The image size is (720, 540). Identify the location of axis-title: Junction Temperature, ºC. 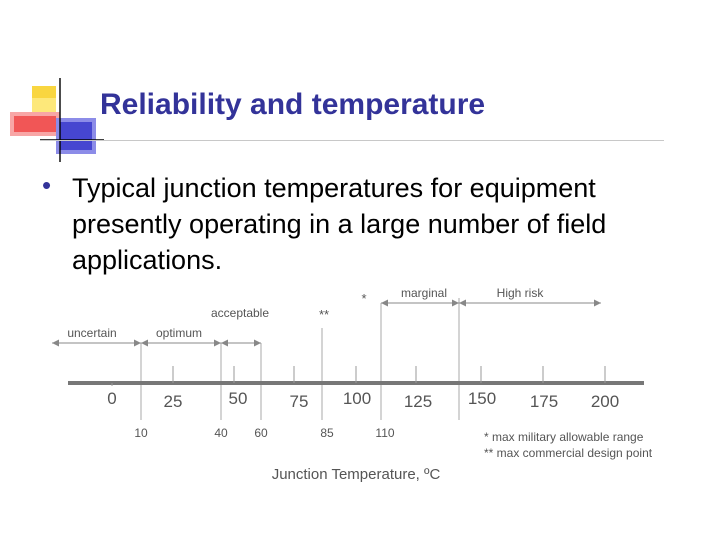
(356, 474).